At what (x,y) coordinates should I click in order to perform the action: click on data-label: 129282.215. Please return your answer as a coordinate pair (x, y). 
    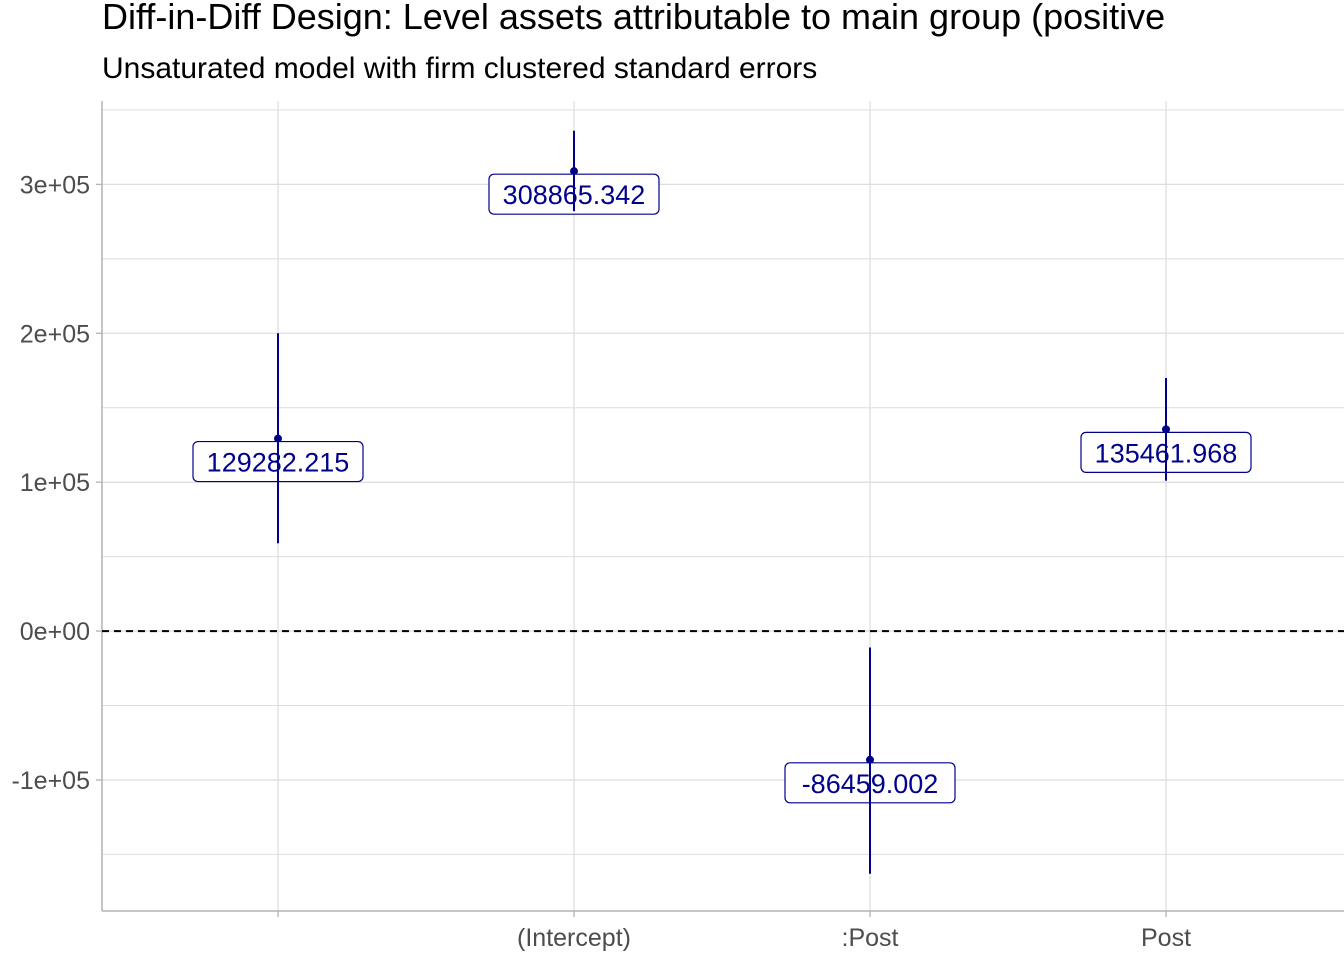
    Looking at the image, I should click on (278, 461).